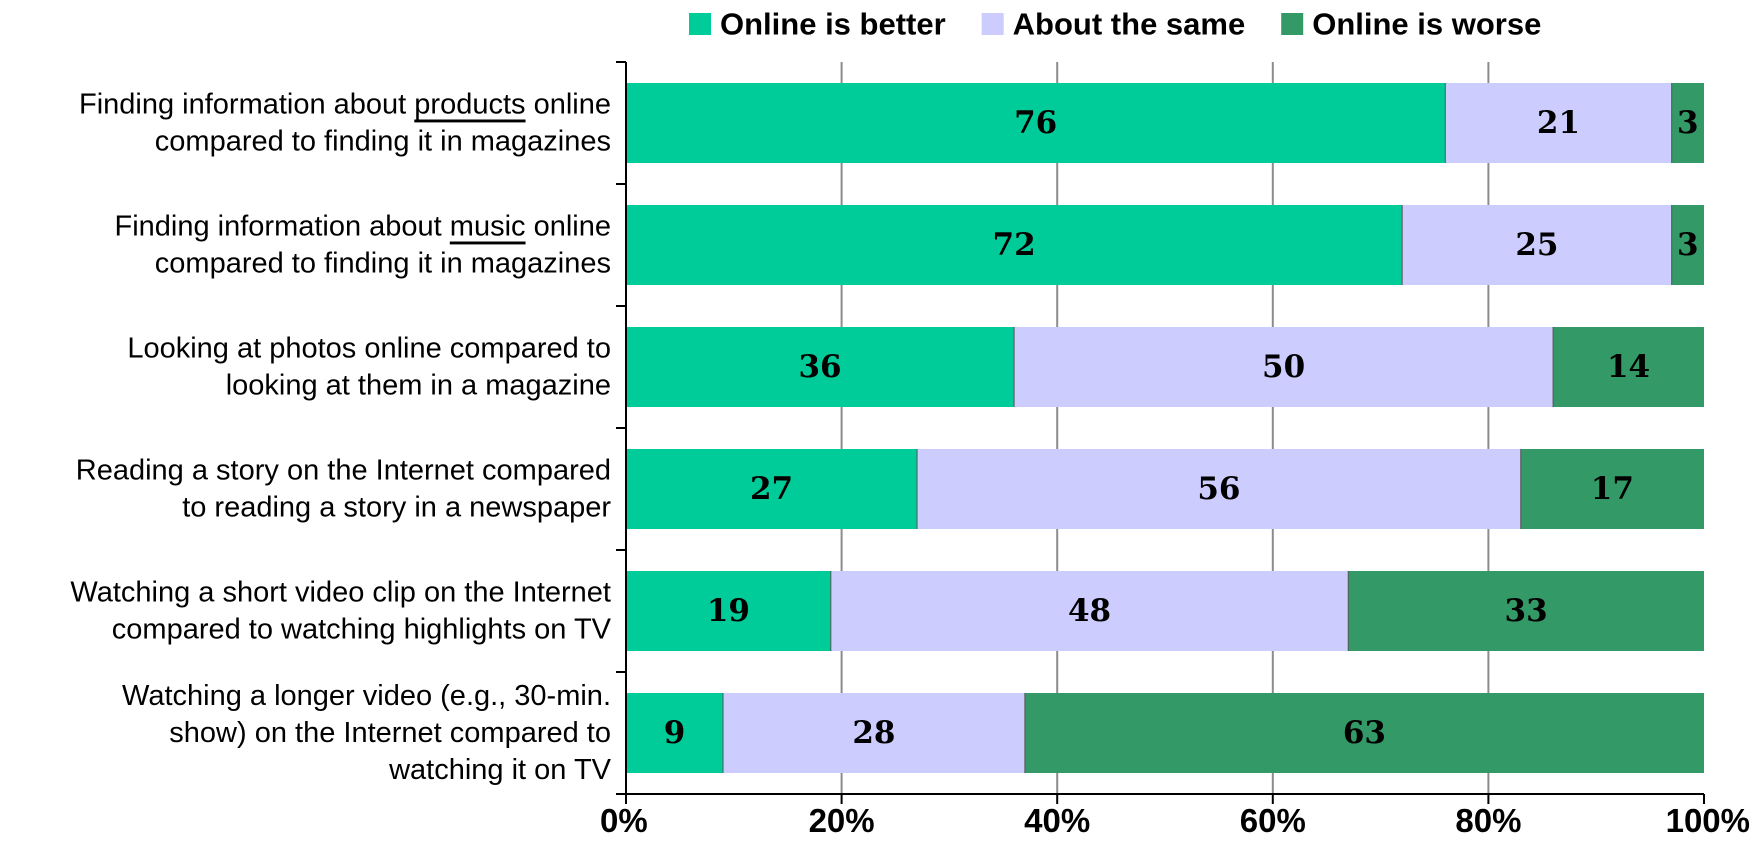 This screenshot has height=842, width=1756. I want to click on bar-value-label: 21, so click(1558, 123).